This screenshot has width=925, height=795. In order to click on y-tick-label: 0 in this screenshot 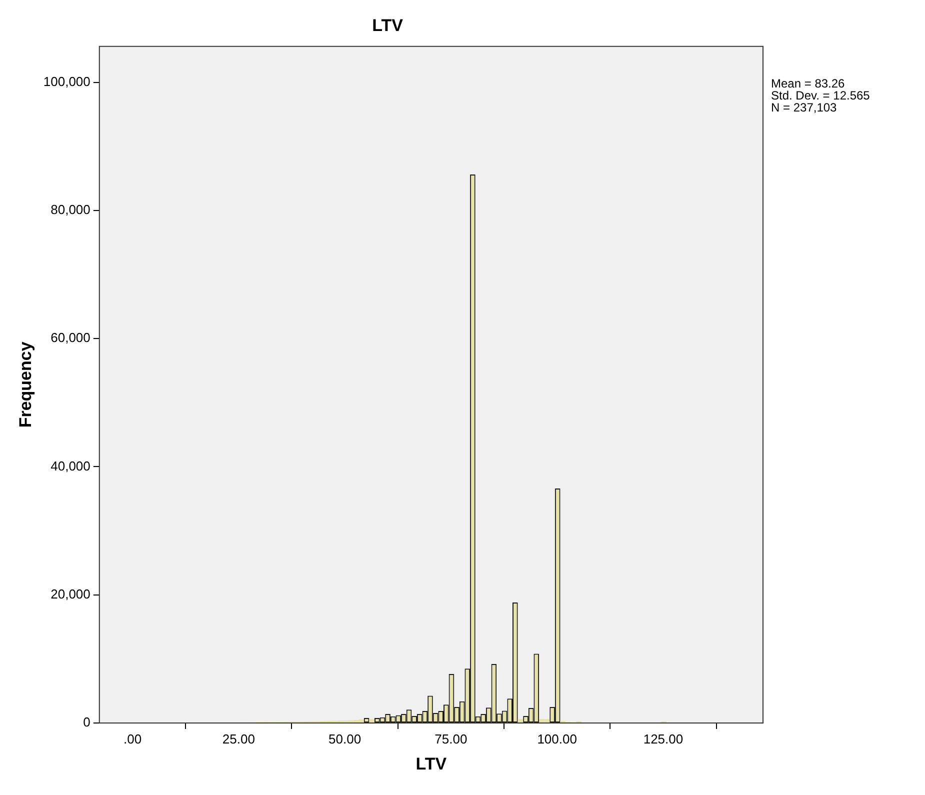, I will do `click(86, 722)`.